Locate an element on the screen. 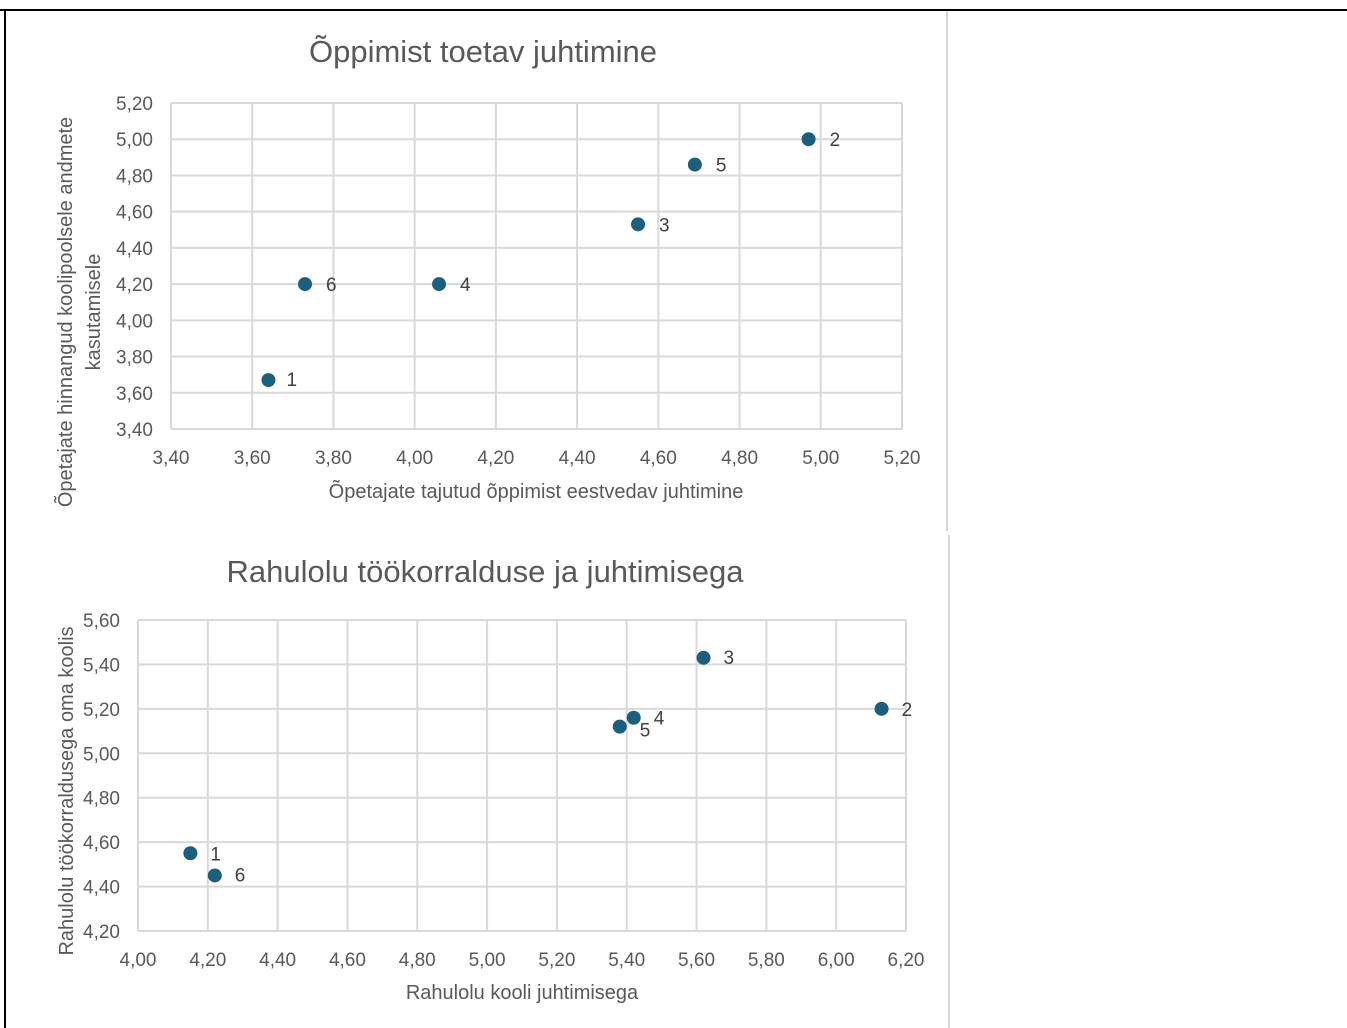  y-tick-label: 5,40 is located at coordinates (101, 665).